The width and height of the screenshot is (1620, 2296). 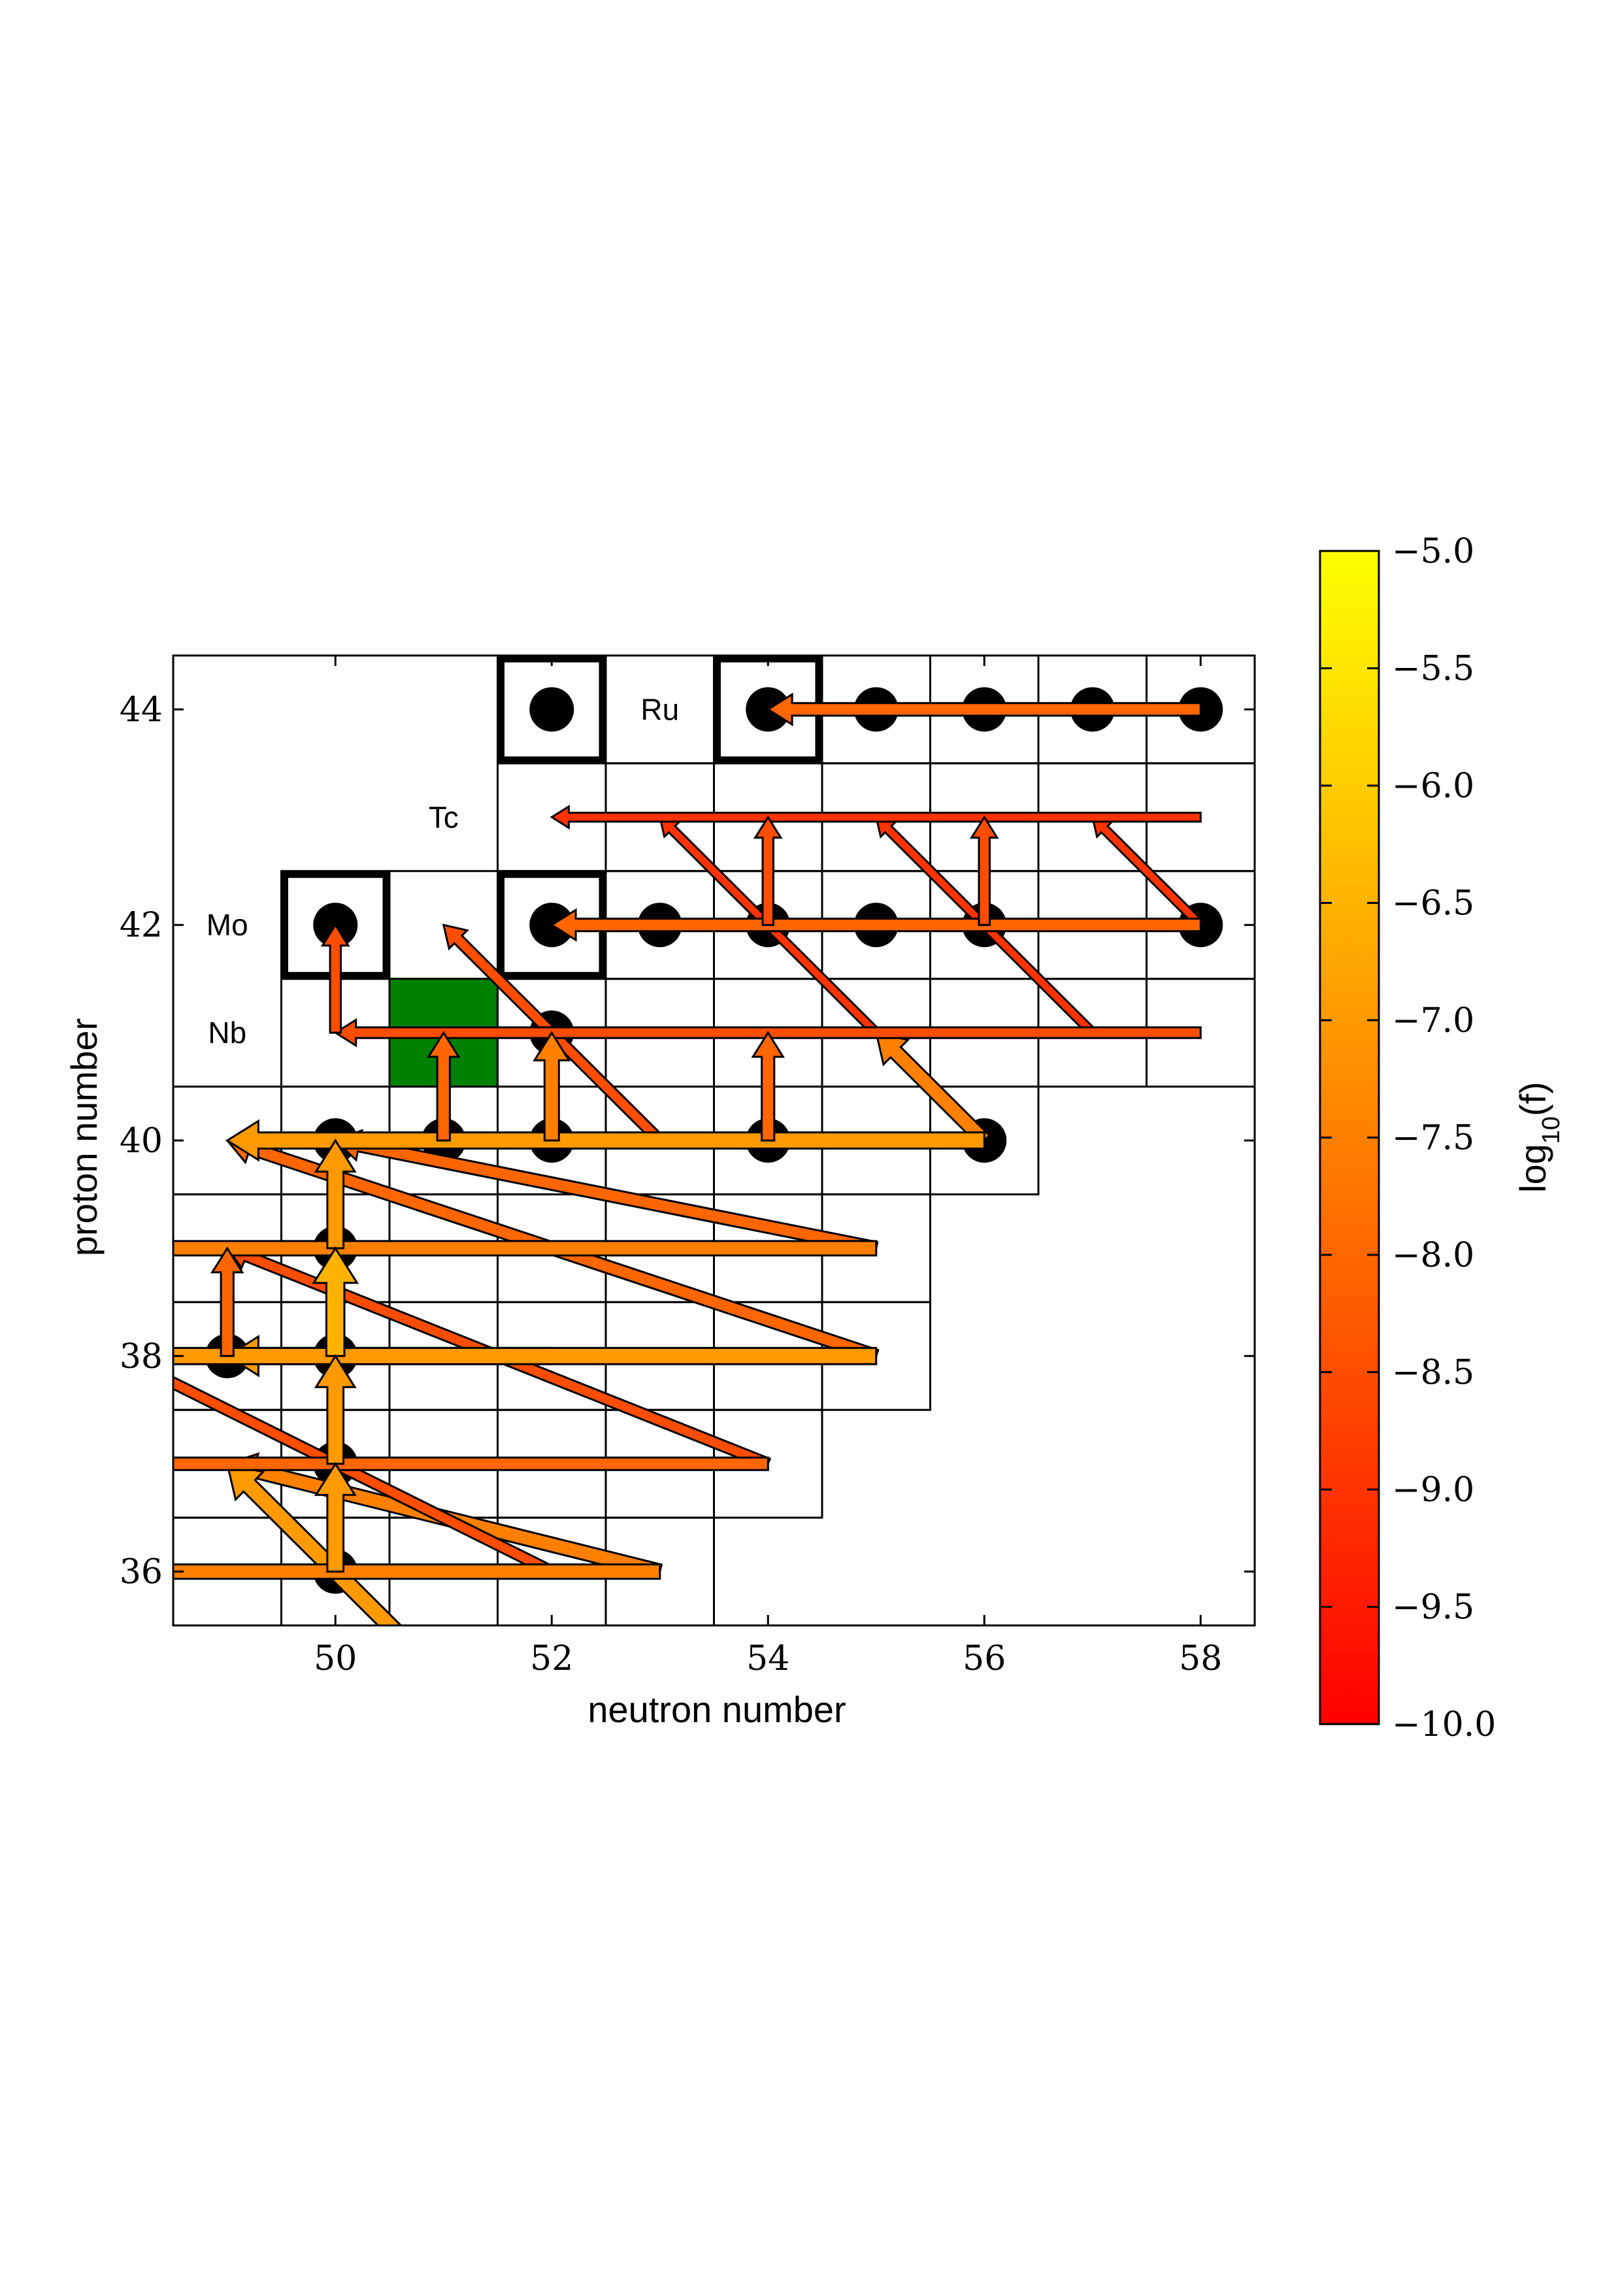 What do you see at coordinates (1433, 1373) in the screenshot?
I see `colorbar-tick-label: −8.5` at bounding box center [1433, 1373].